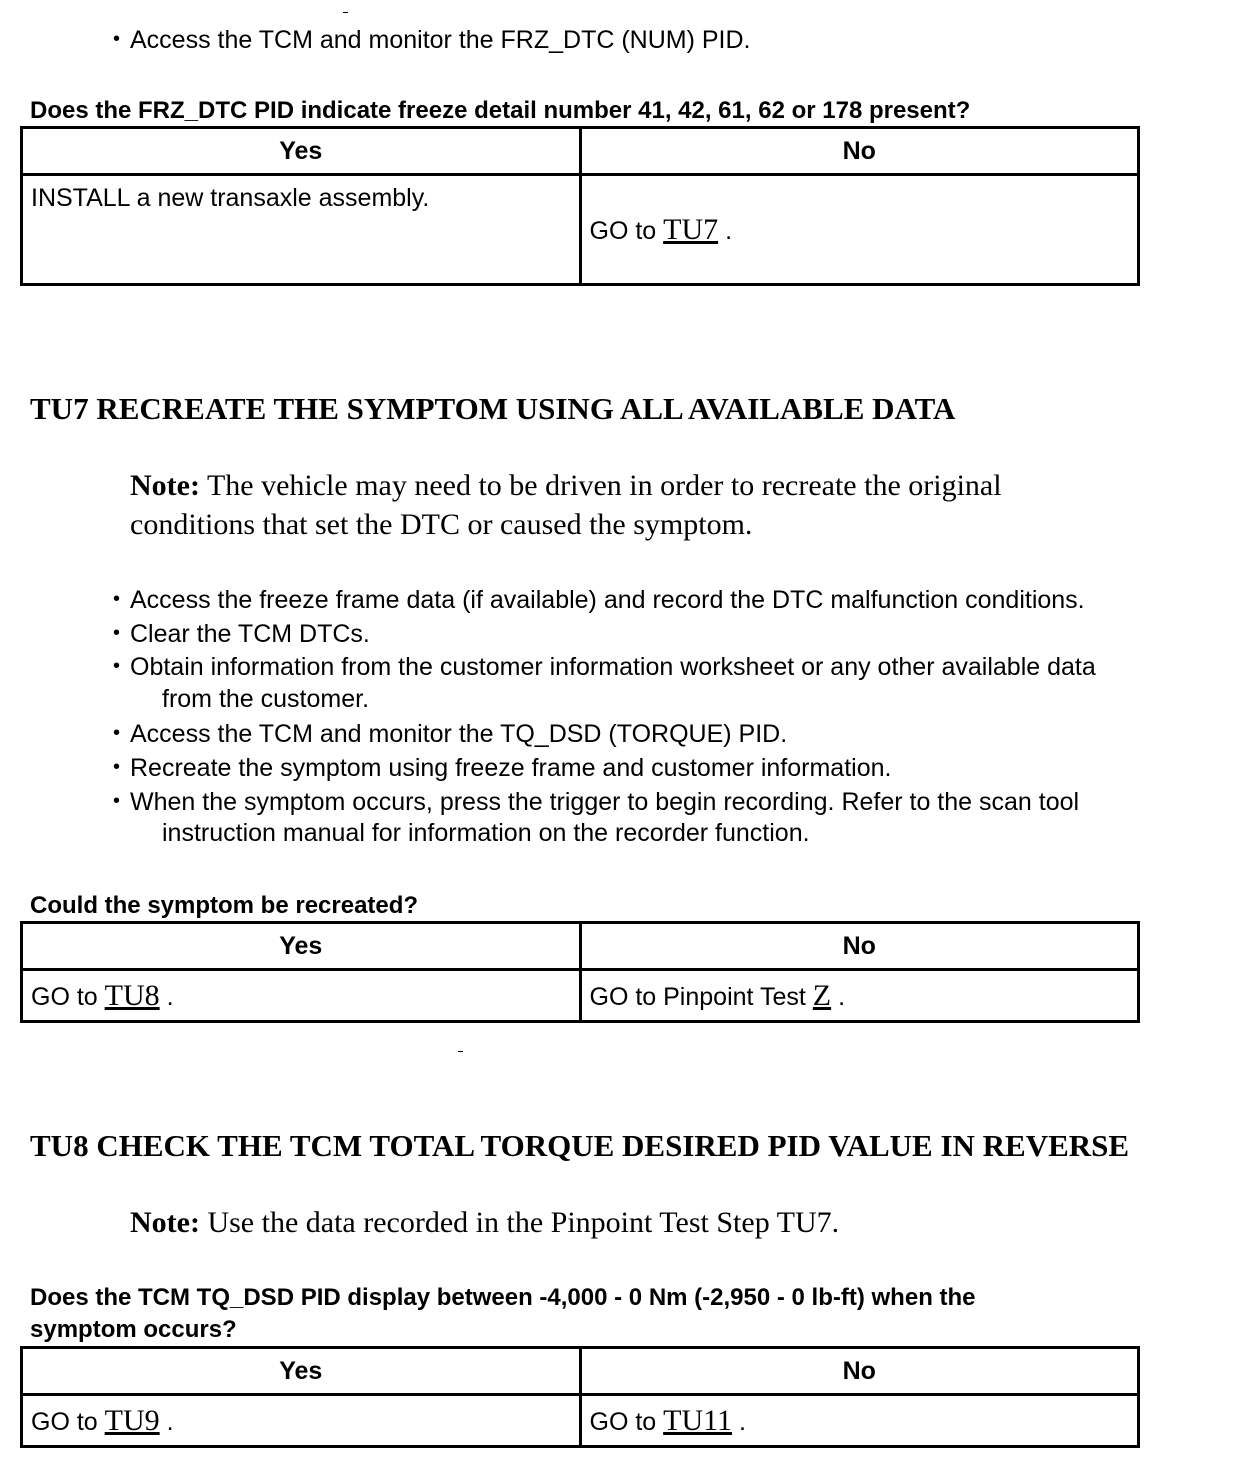 The width and height of the screenshot is (1248, 1470). I want to click on link-tu9: TU9, so click(132, 1420).